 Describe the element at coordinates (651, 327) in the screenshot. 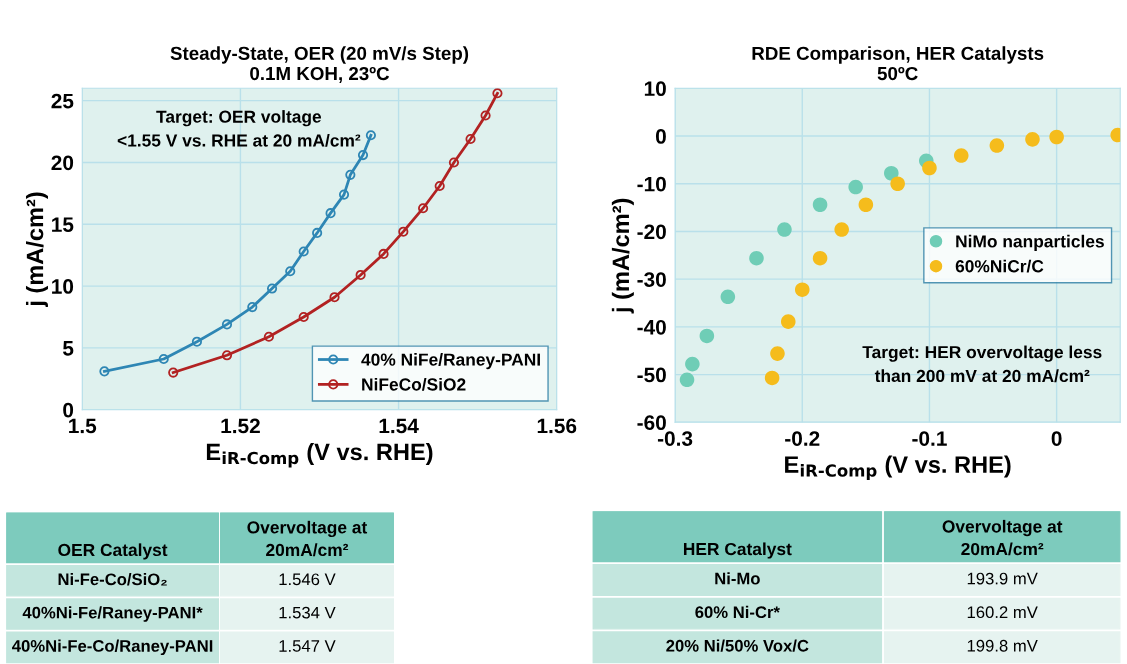

I see `y-tick-label: -40` at that location.